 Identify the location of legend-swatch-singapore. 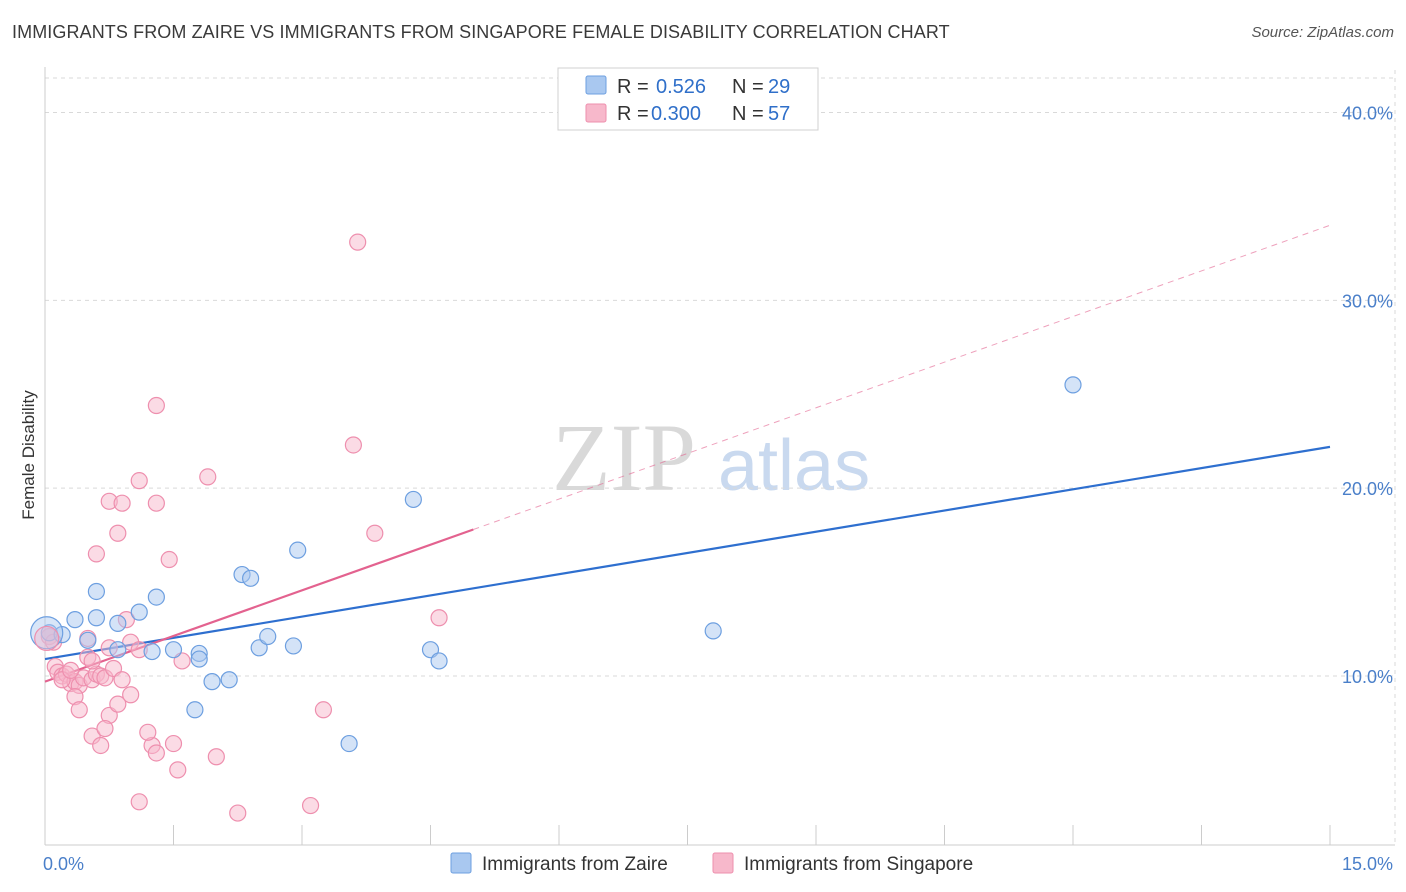
(596, 113).